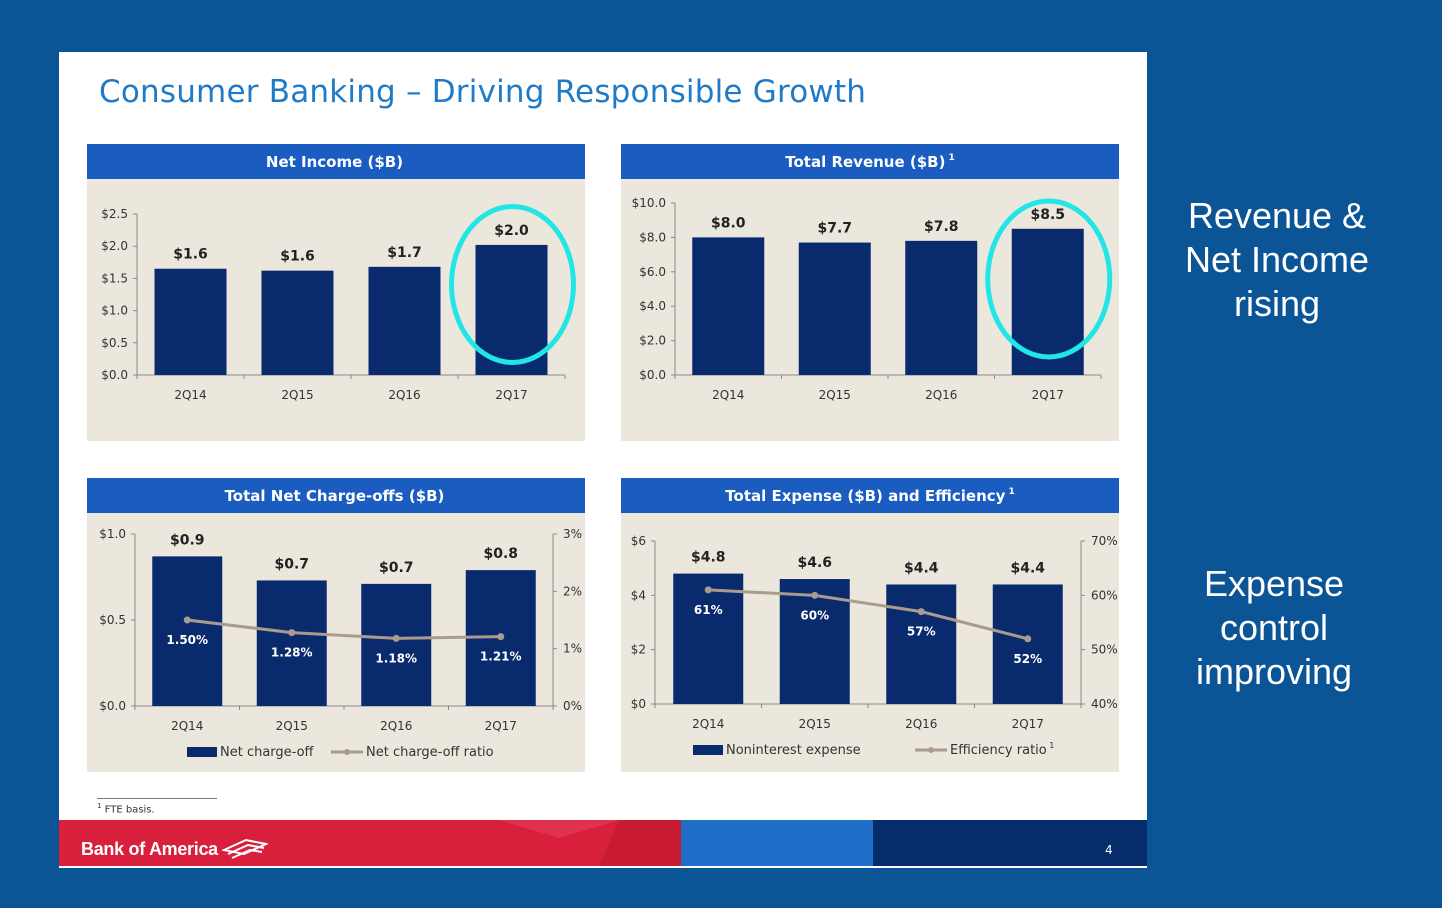 The width and height of the screenshot is (1442, 908). I want to click on callout-expense: Expense control improving, so click(1274, 628).